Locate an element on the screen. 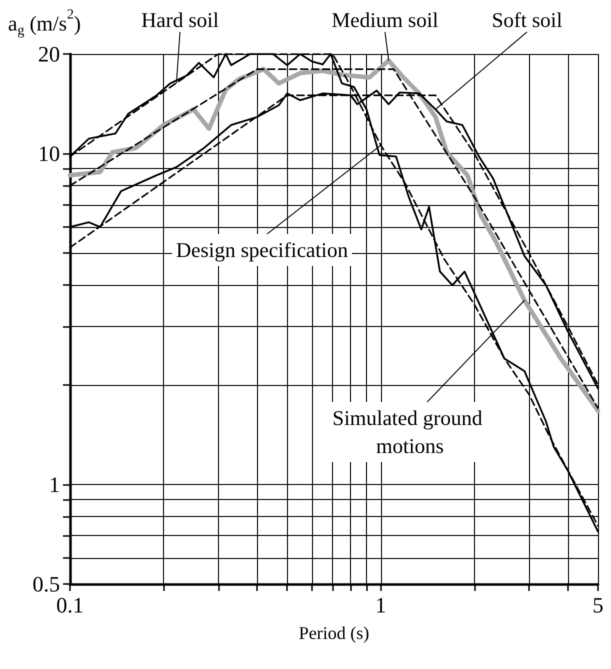  annotation: Design specification is located at coordinates (262, 250).